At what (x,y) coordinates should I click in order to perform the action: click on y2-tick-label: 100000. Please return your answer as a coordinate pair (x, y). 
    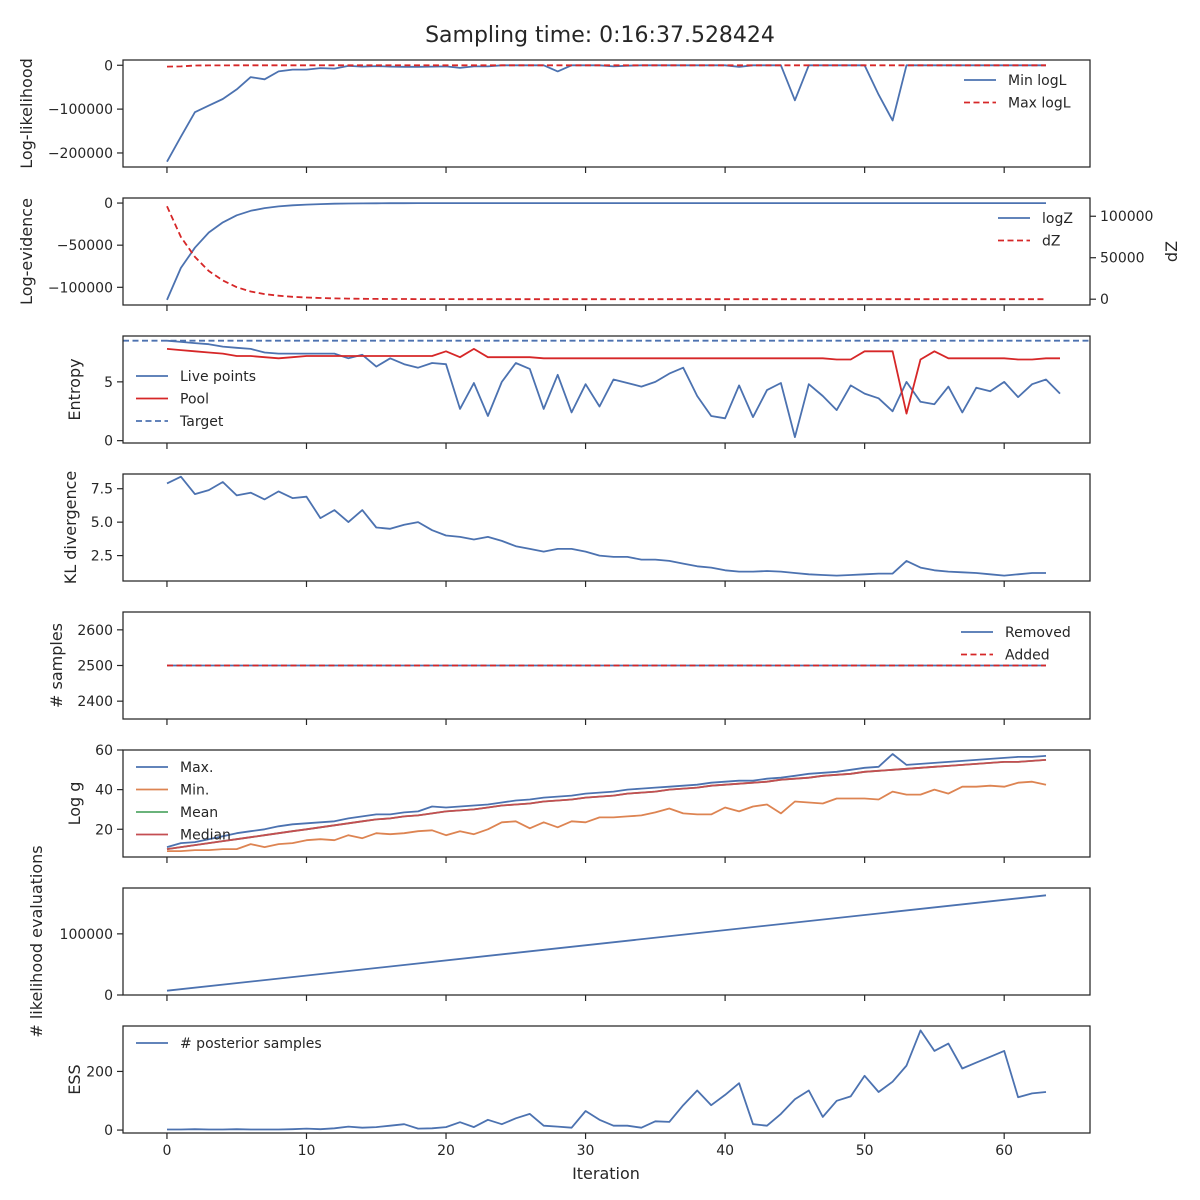
    Looking at the image, I should click on (1126, 217).